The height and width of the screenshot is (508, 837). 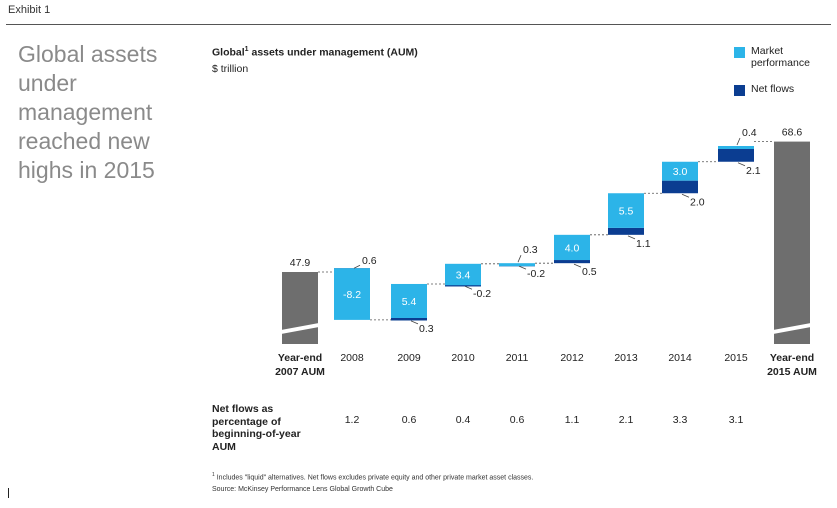 What do you see at coordinates (530, 250) in the screenshot?
I see `value-label-market-2011: 0.3` at bounding box center [530, 250].